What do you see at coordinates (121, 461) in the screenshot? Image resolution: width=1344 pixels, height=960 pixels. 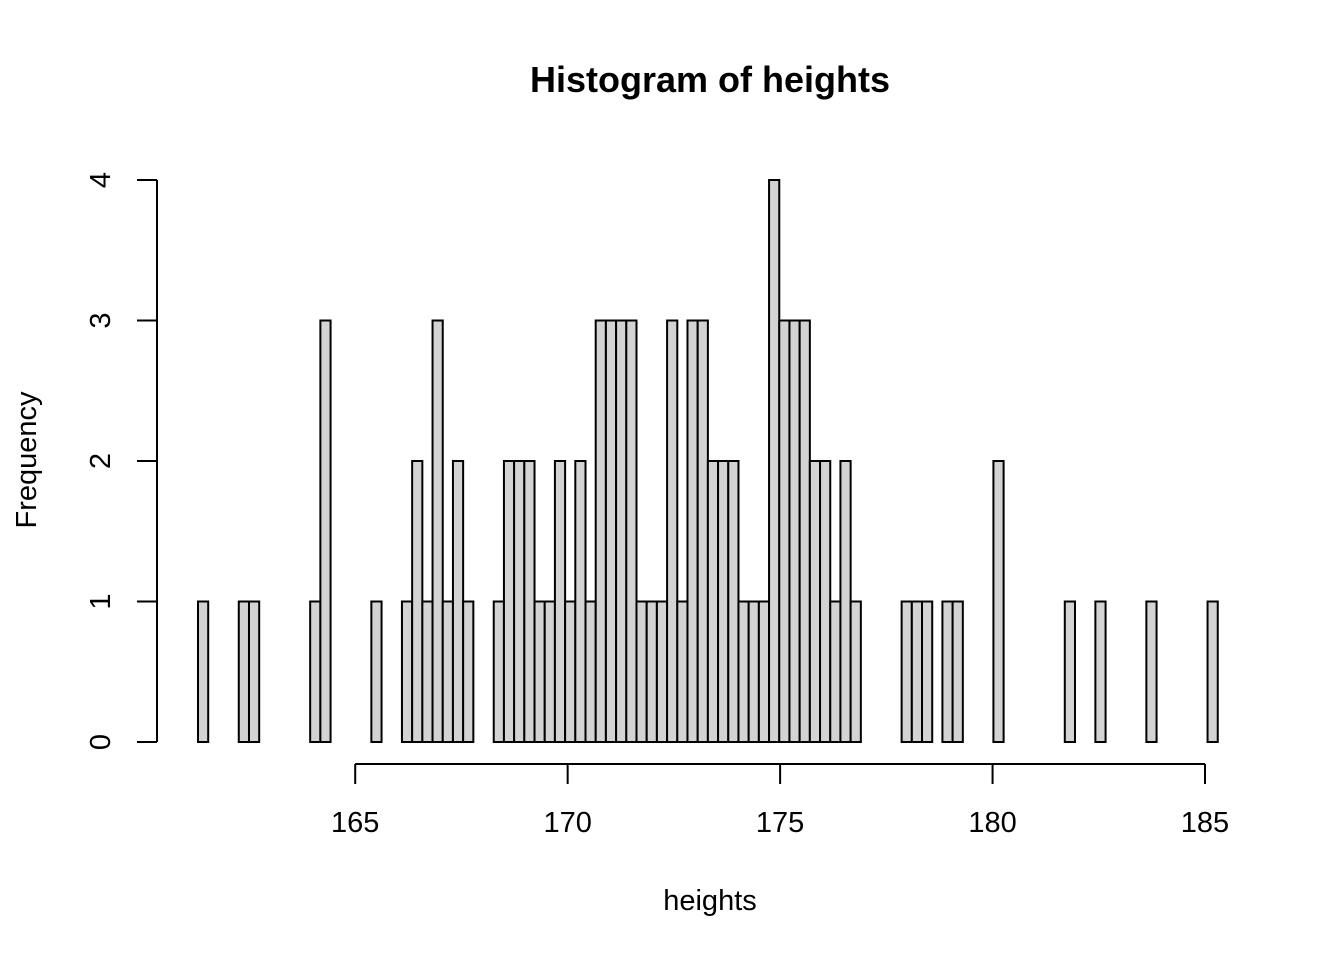 I see `y-axis: 0 1 2 3 4` at bounding box center [121, 461].